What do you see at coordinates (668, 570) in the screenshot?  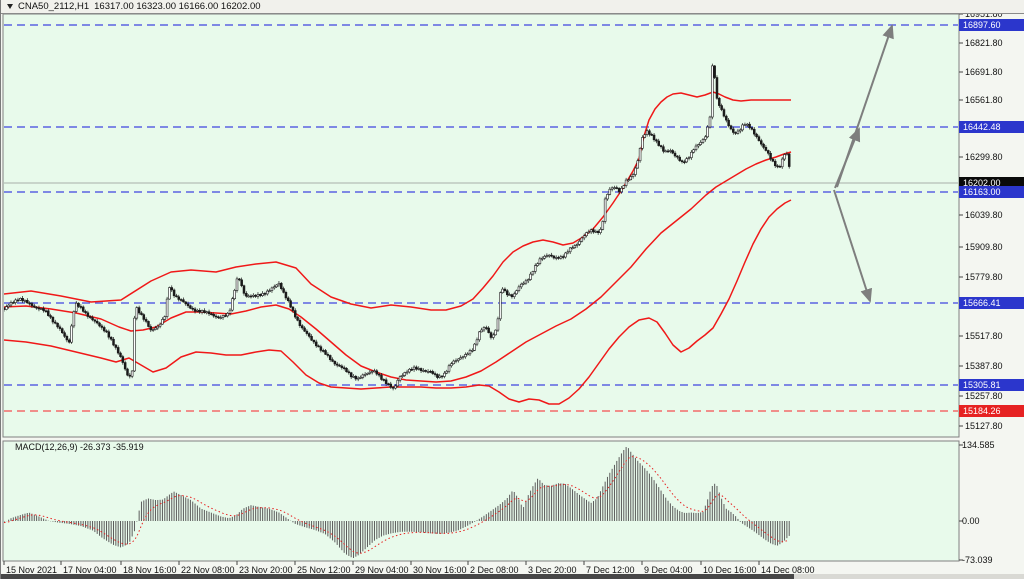 I see `time-axis-tick: 9 Dec 04:00` at bounding box center [668, 570].